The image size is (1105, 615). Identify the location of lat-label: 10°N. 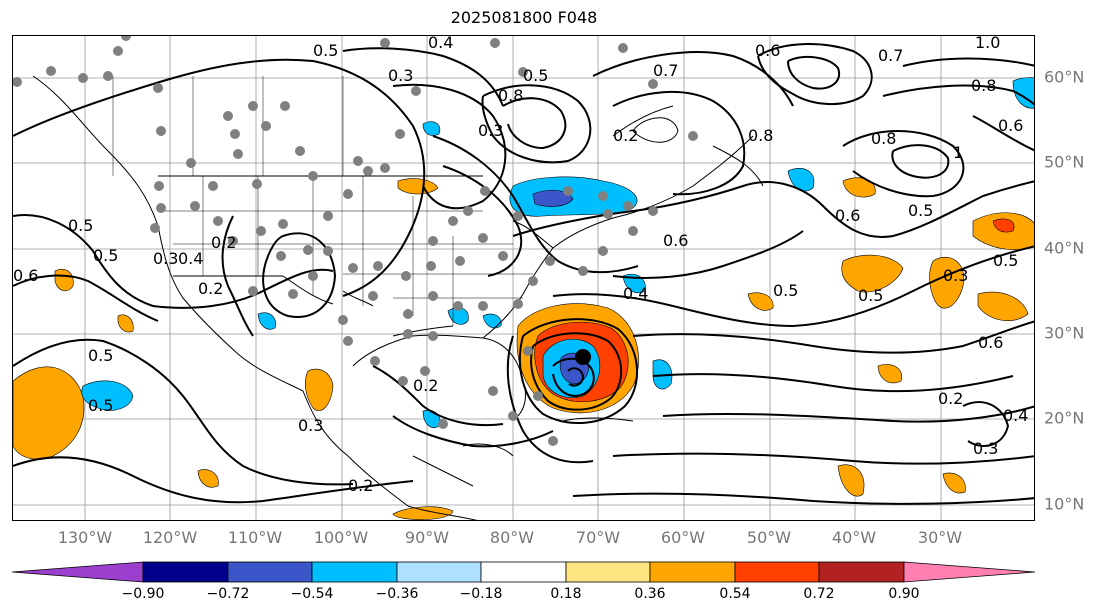
(1064, 504).